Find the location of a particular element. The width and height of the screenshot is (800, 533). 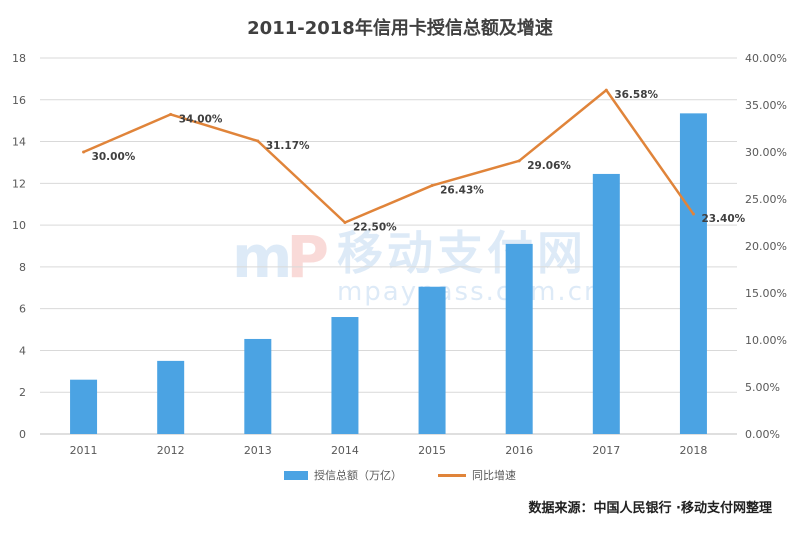

x-tick-label: 2014 is located at coordinates (345, 450).